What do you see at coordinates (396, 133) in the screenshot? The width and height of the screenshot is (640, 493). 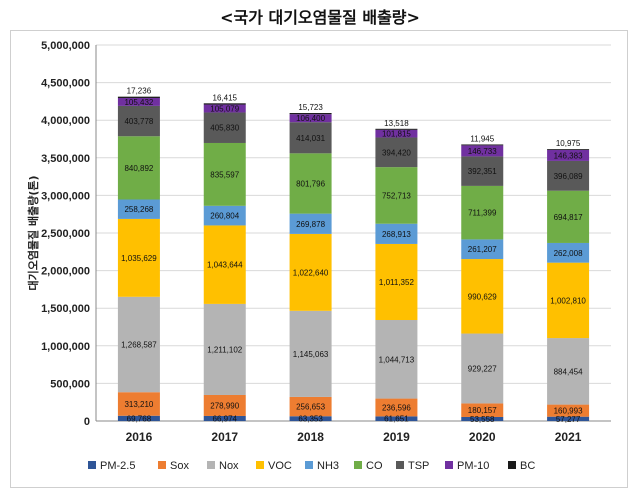 I see `bar-pm10-2019` at bounding box center [396, 133].